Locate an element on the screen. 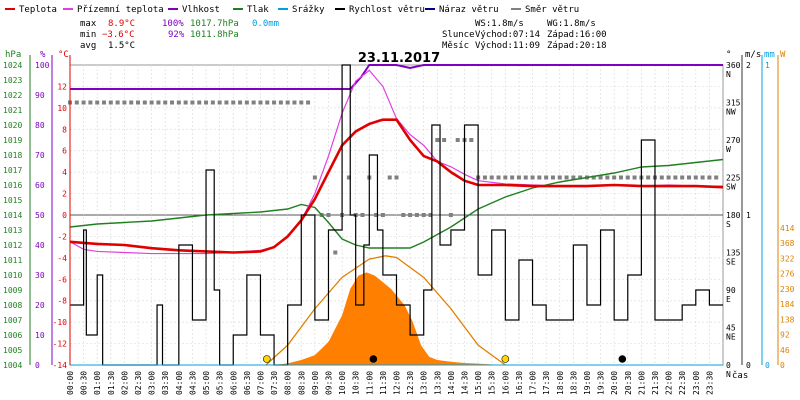  solar-tick: 368 is located at coordinates (787, 243).